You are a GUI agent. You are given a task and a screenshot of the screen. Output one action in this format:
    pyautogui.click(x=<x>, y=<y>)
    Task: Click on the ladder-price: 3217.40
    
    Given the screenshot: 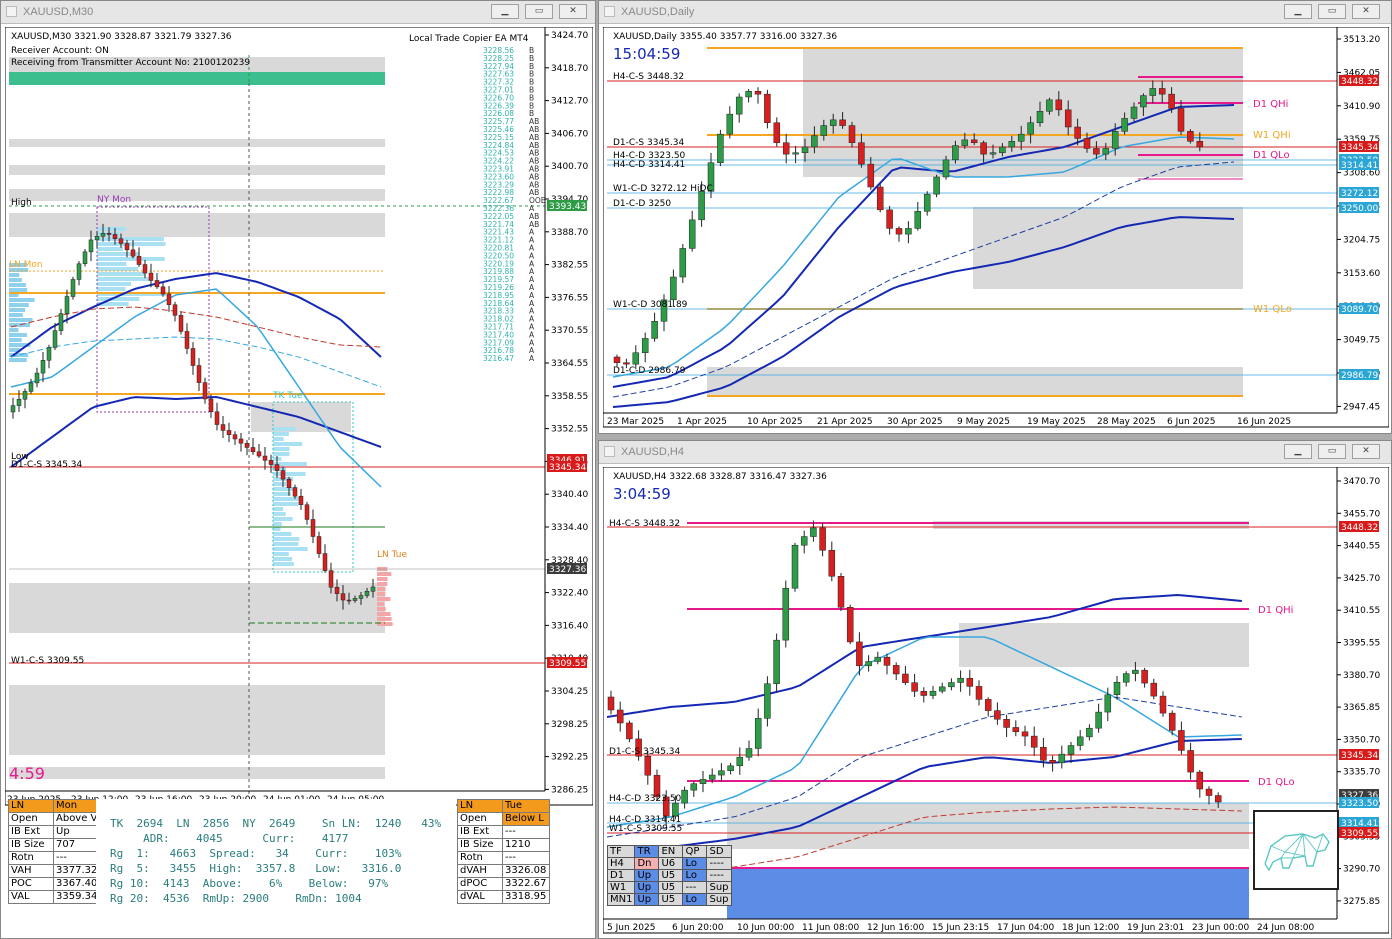 What is the action you would take?
    pyautogui.click(x=498, y=334)
    